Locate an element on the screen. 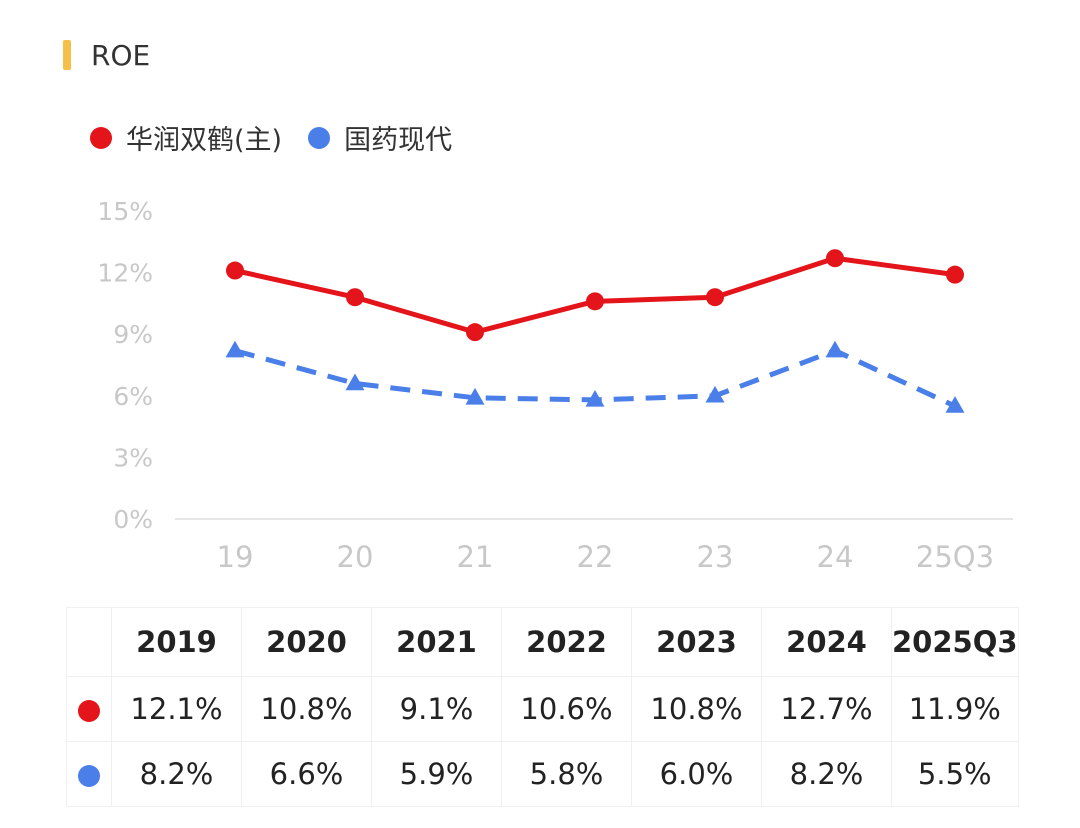 This screenshot has width=1080, height=828. table-header-cell: 2021 is located at coordinates (436, 642).